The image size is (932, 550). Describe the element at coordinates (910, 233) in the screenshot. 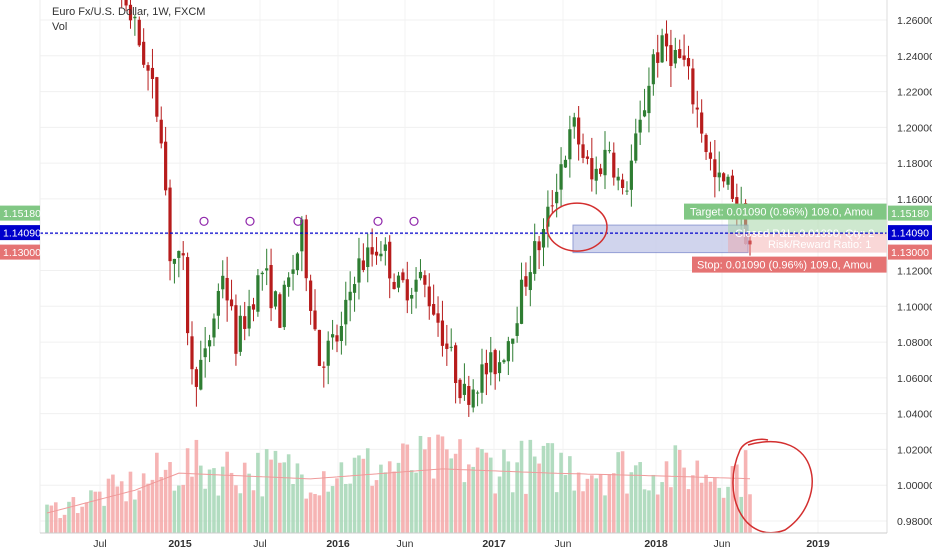

I see `right-current-price-tag-bg` at that location.